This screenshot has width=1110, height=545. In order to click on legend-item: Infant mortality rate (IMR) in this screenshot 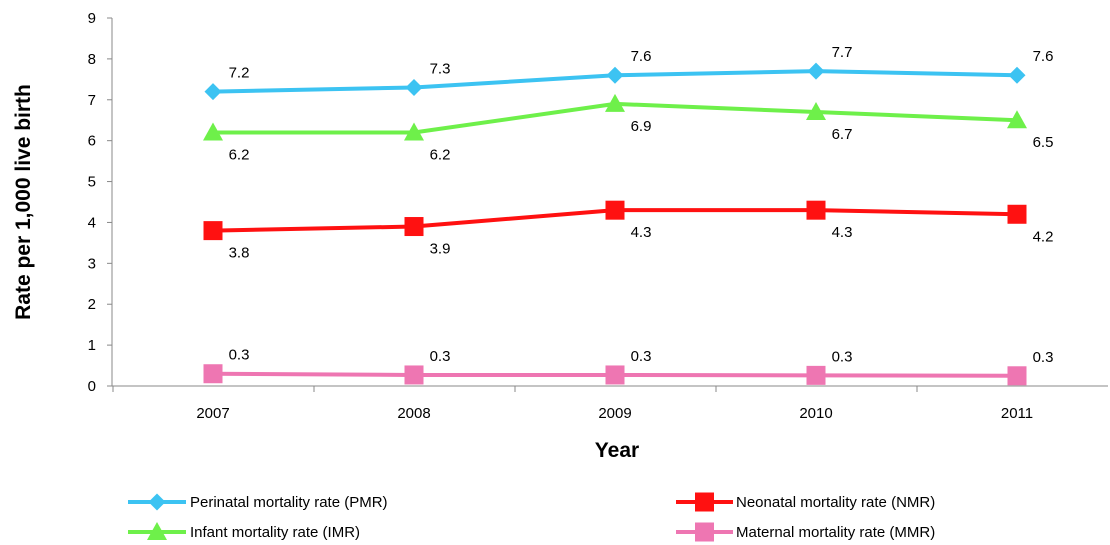, I will do `click(244, 531)`.